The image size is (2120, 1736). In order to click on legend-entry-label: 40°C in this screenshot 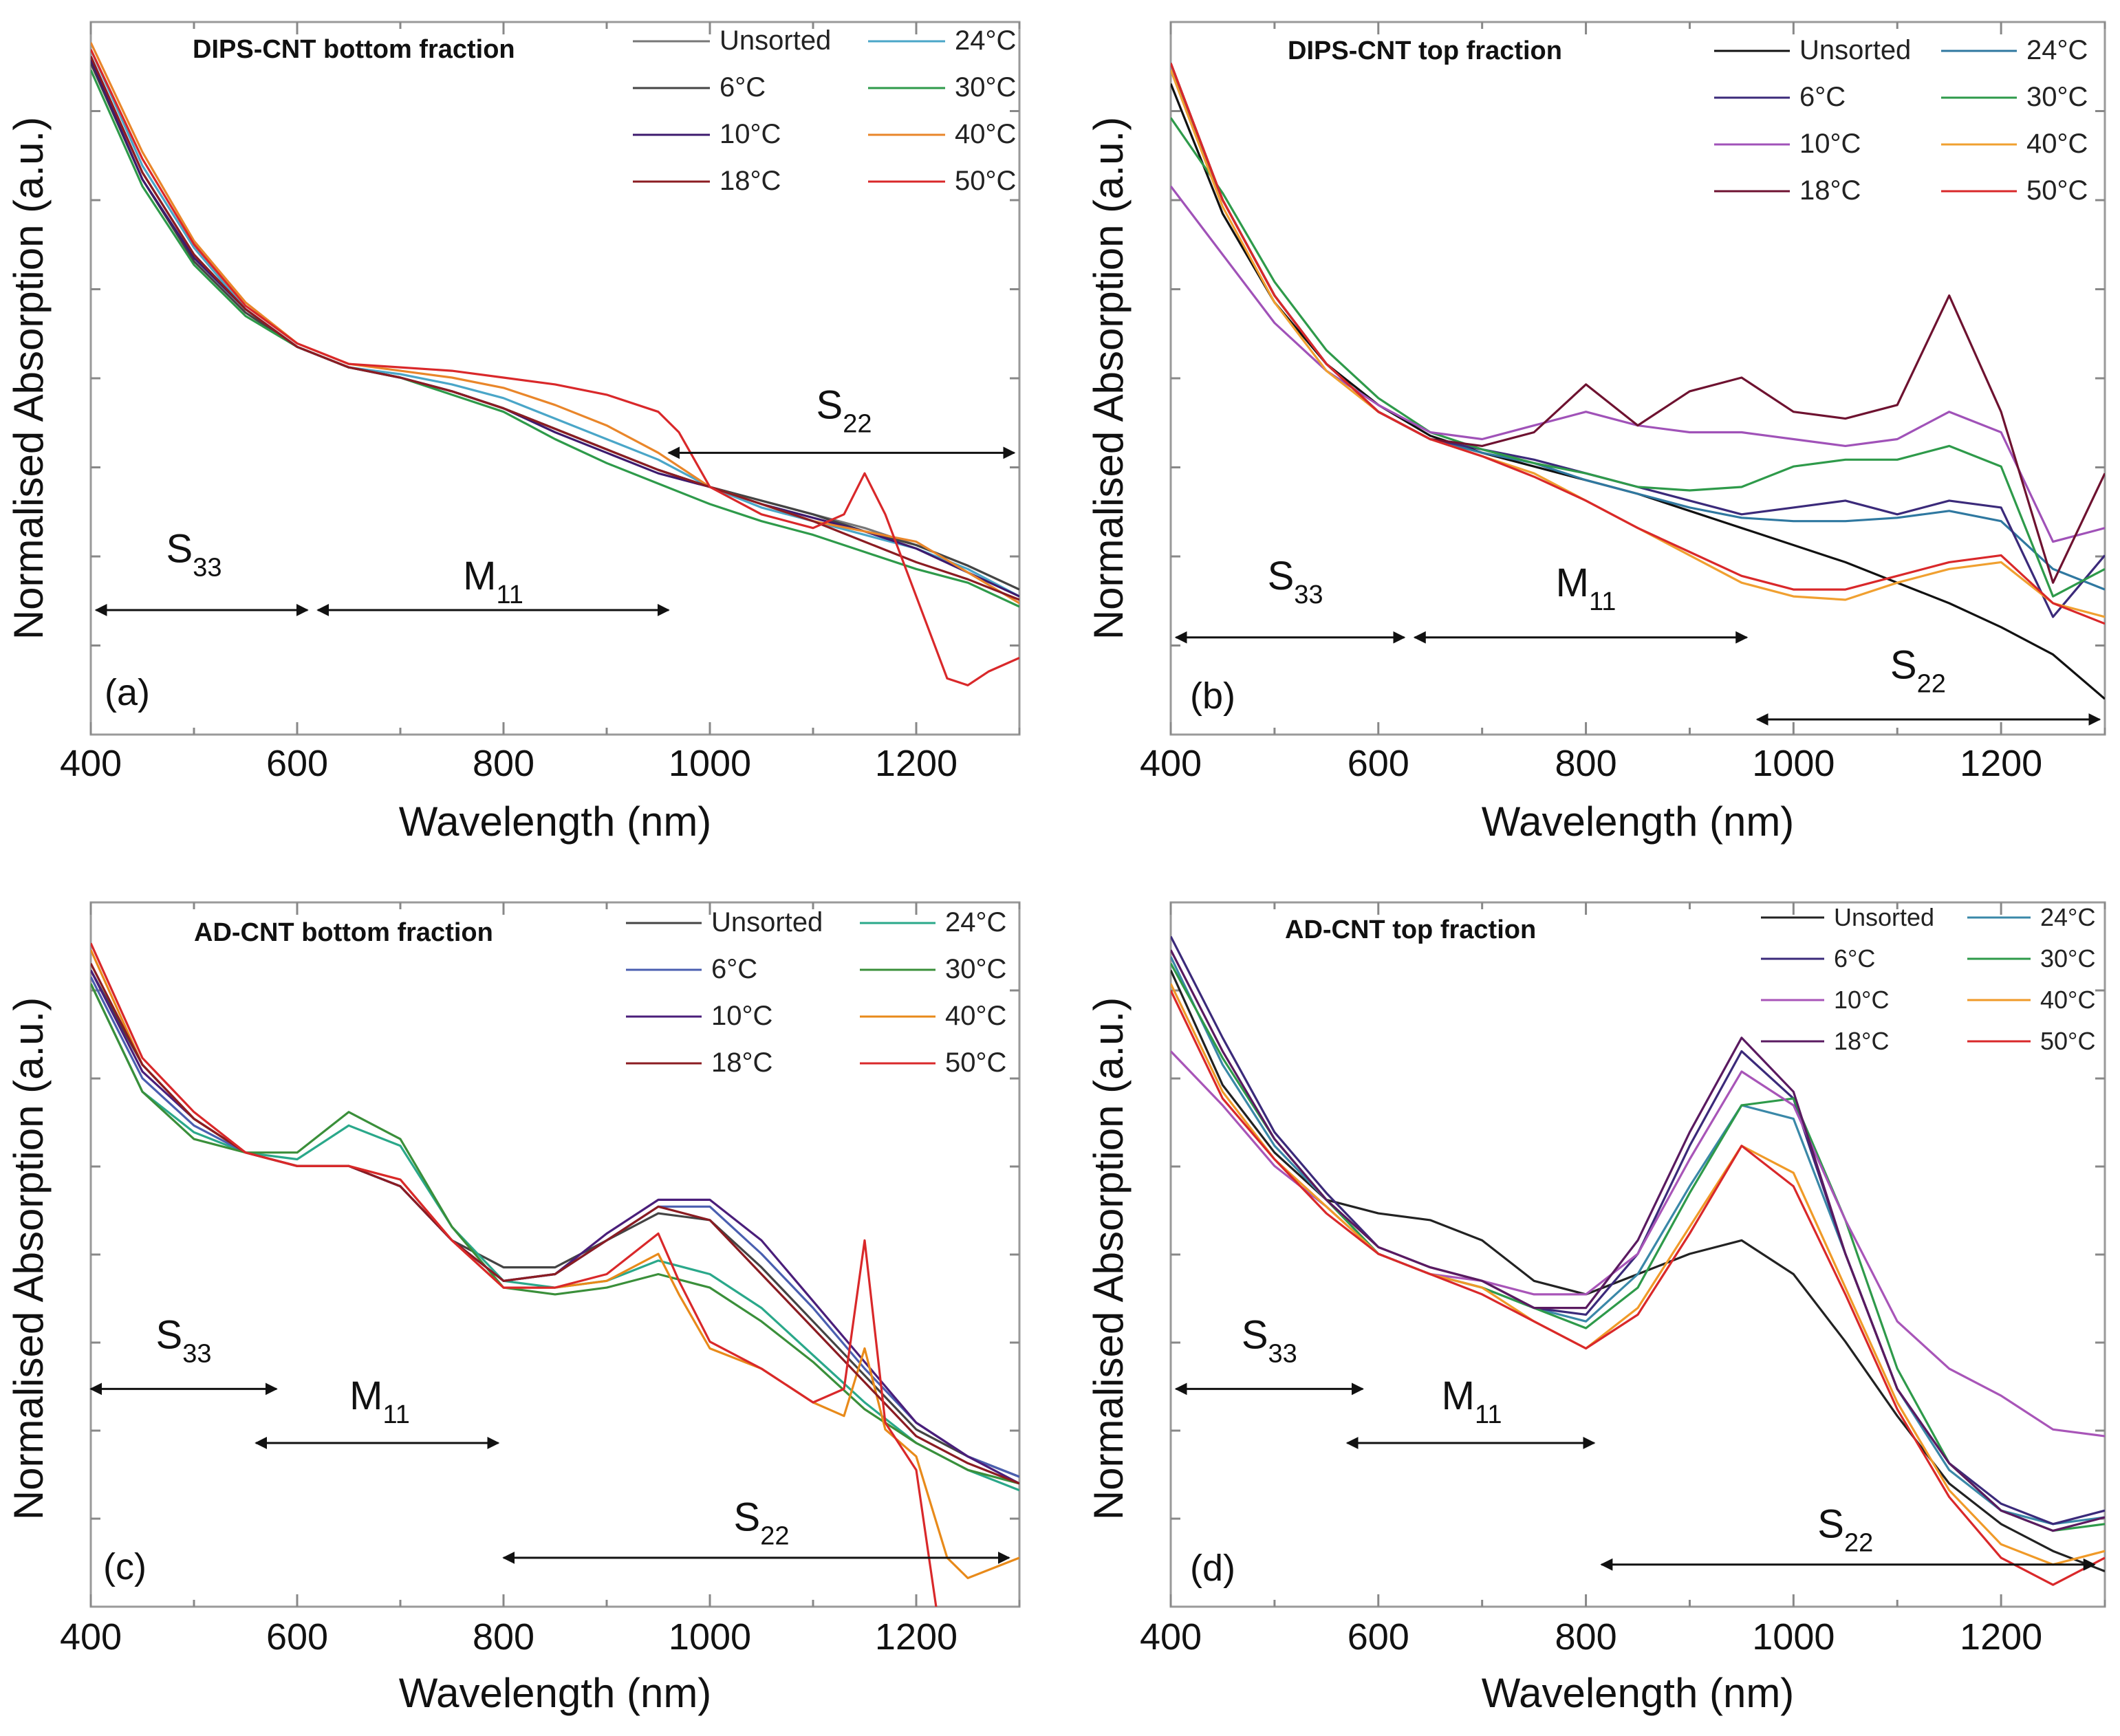, I will do `click(985, 134)`.